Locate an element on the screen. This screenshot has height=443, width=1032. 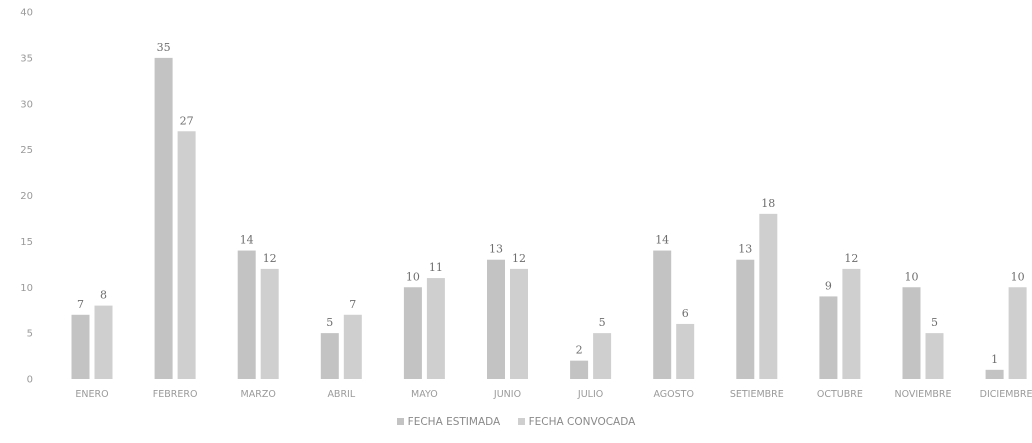
data-label-fecha-convocada-abril: 7 is located at coordinates (352, 304).